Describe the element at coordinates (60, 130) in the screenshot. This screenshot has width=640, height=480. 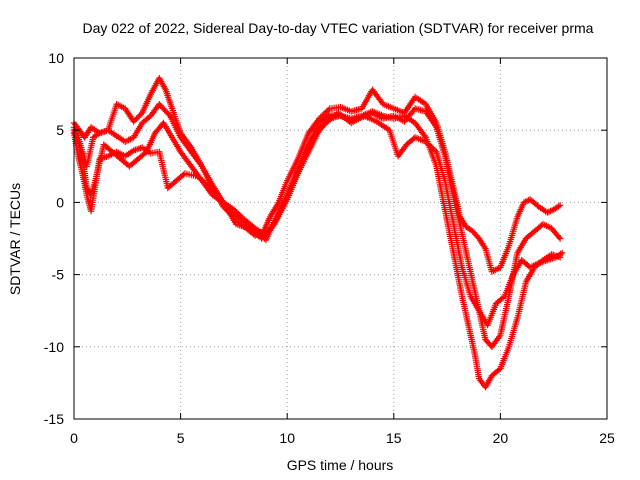
I see `y-tick-label: 5` at that location.